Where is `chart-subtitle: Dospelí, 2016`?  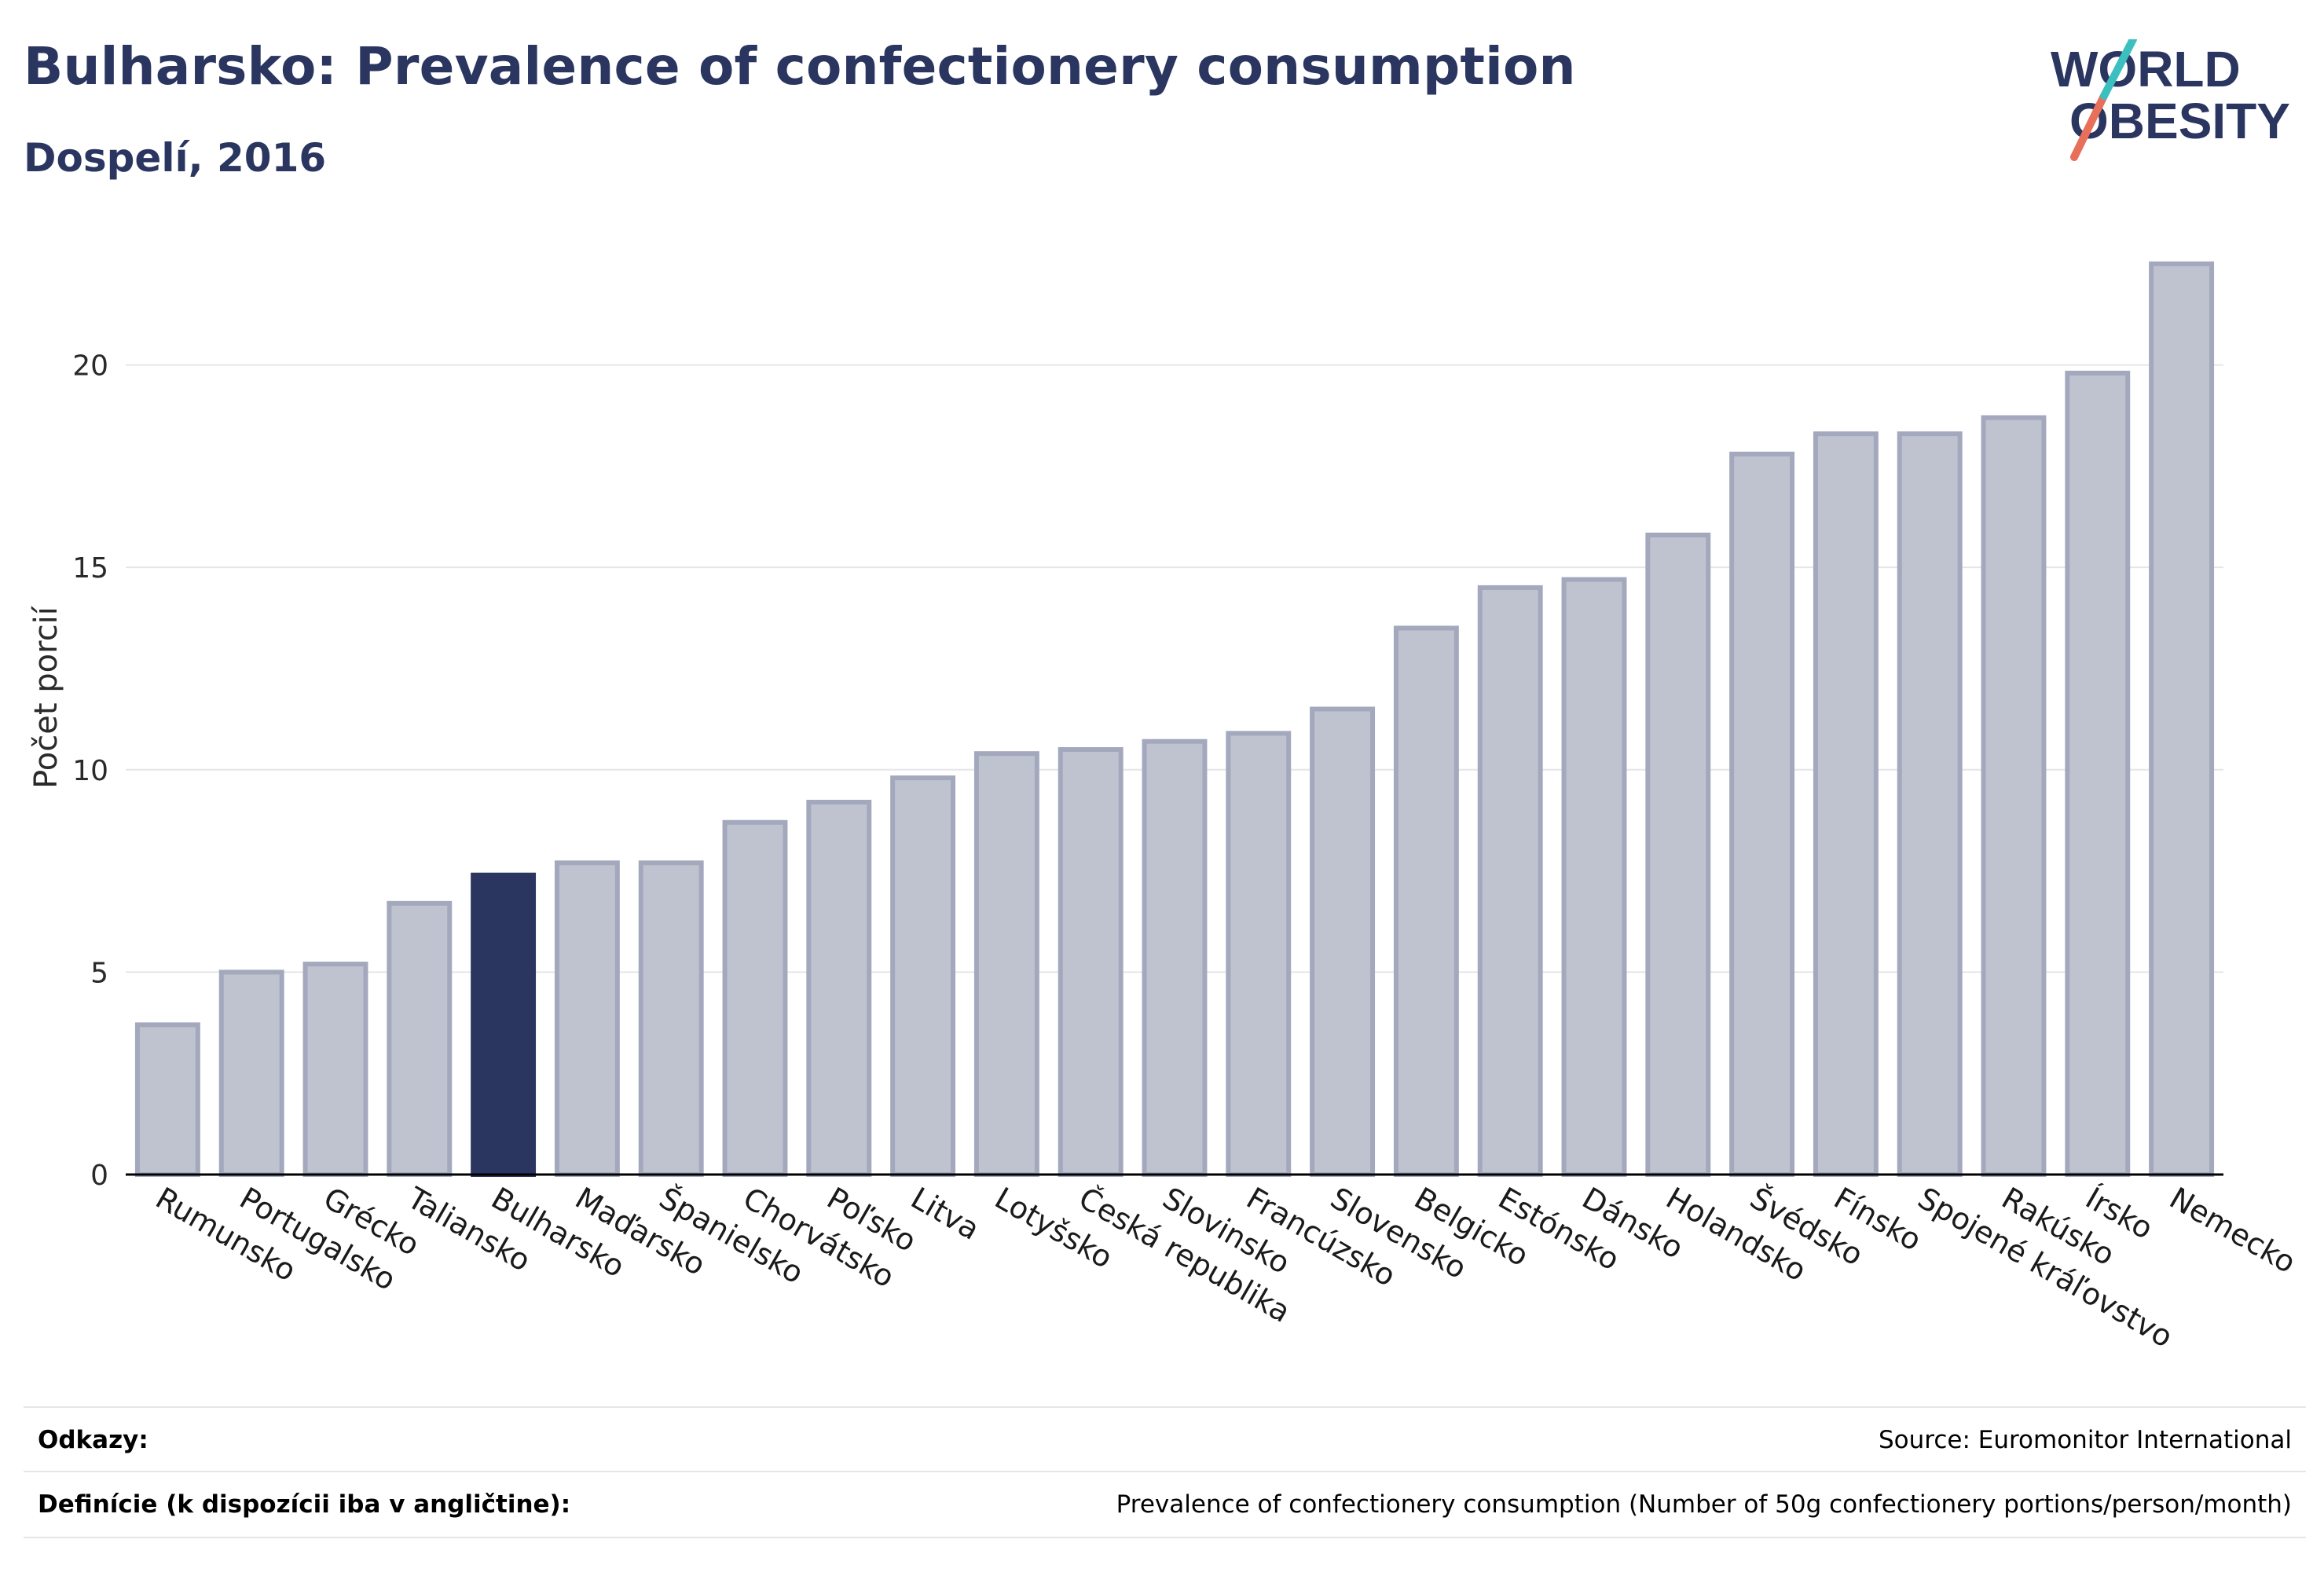 chart-subtitle: Dospelí, 2016 is located at coordinates (175, 158).